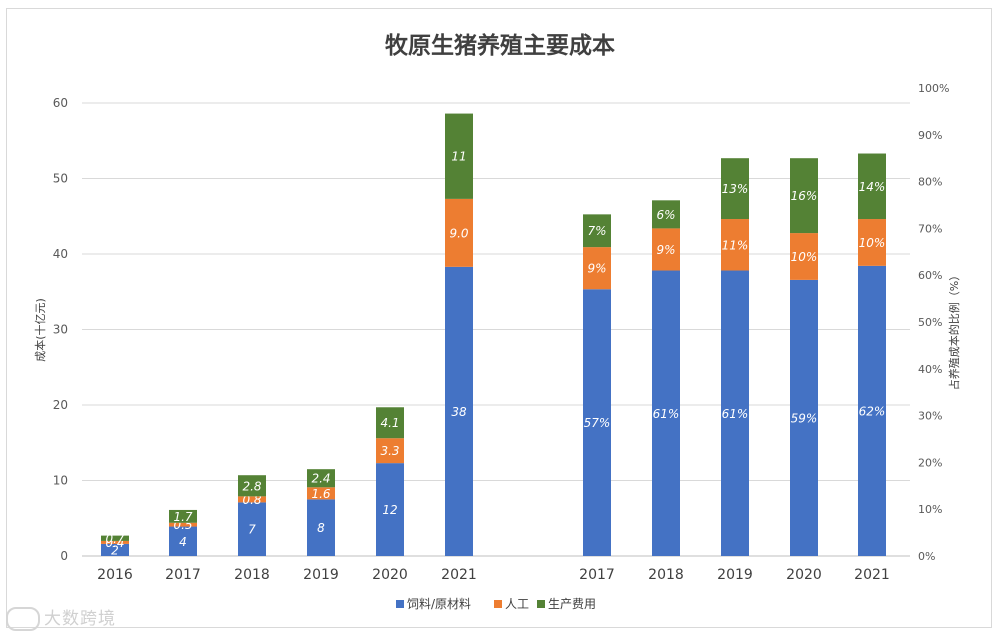 Image resolution: width=1000 pixels, height=639 pixels. I want to click on data-label: 6%, so click(665, 215).